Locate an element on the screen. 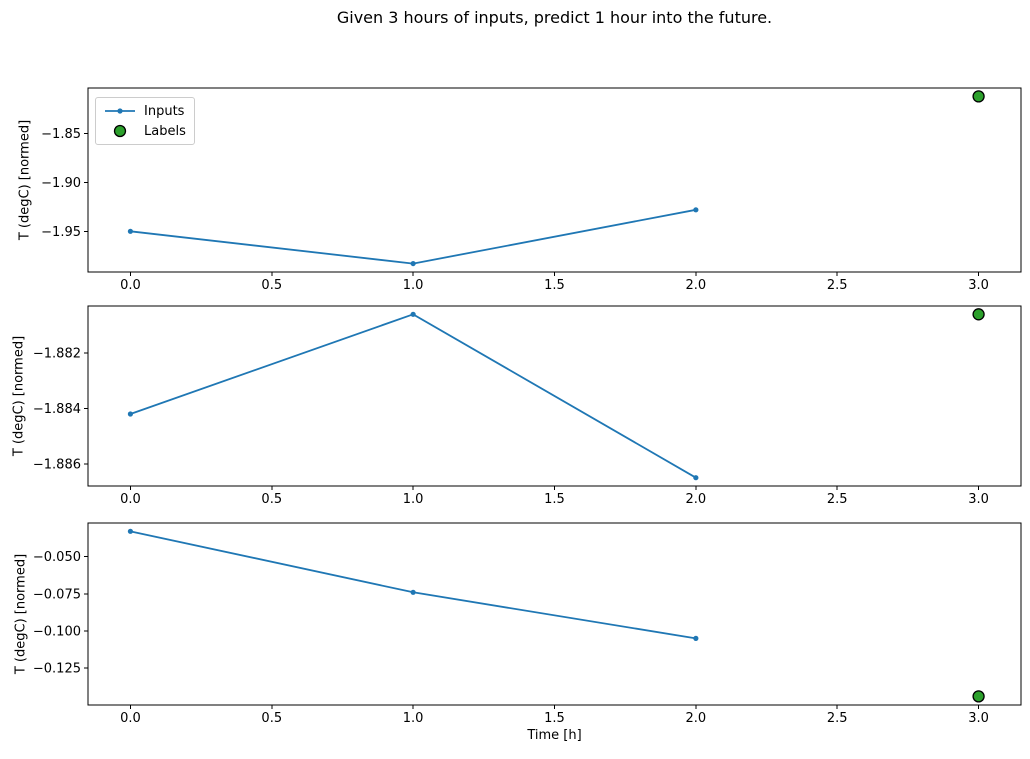 This screenshot has width=1030, height=759. legend-label-inputs: Inputs is located at coordinates (164, 111).